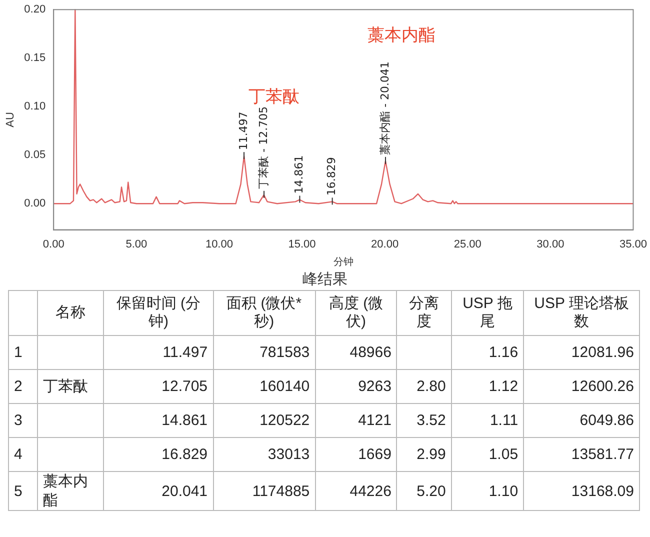 The image size is (650, 537). I want to click on text: 12600.26, so click(582, 387).